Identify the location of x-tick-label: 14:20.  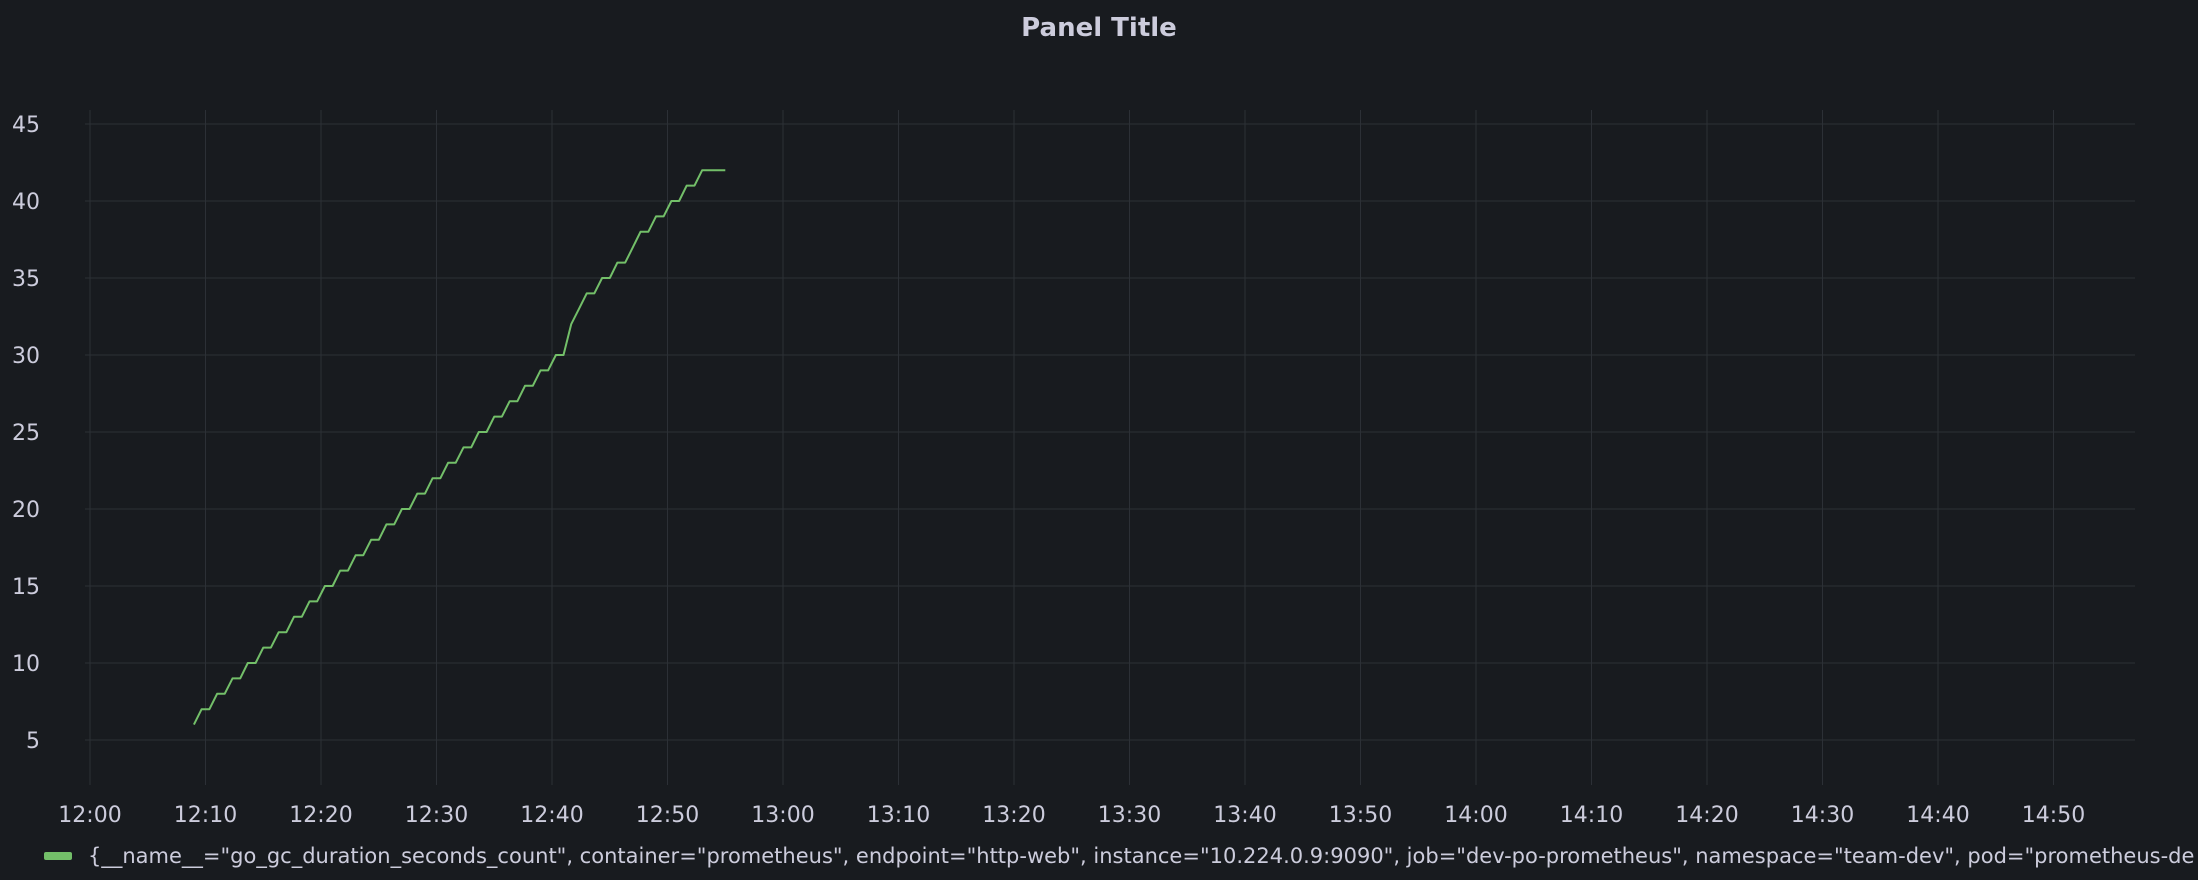
(1706, 815).